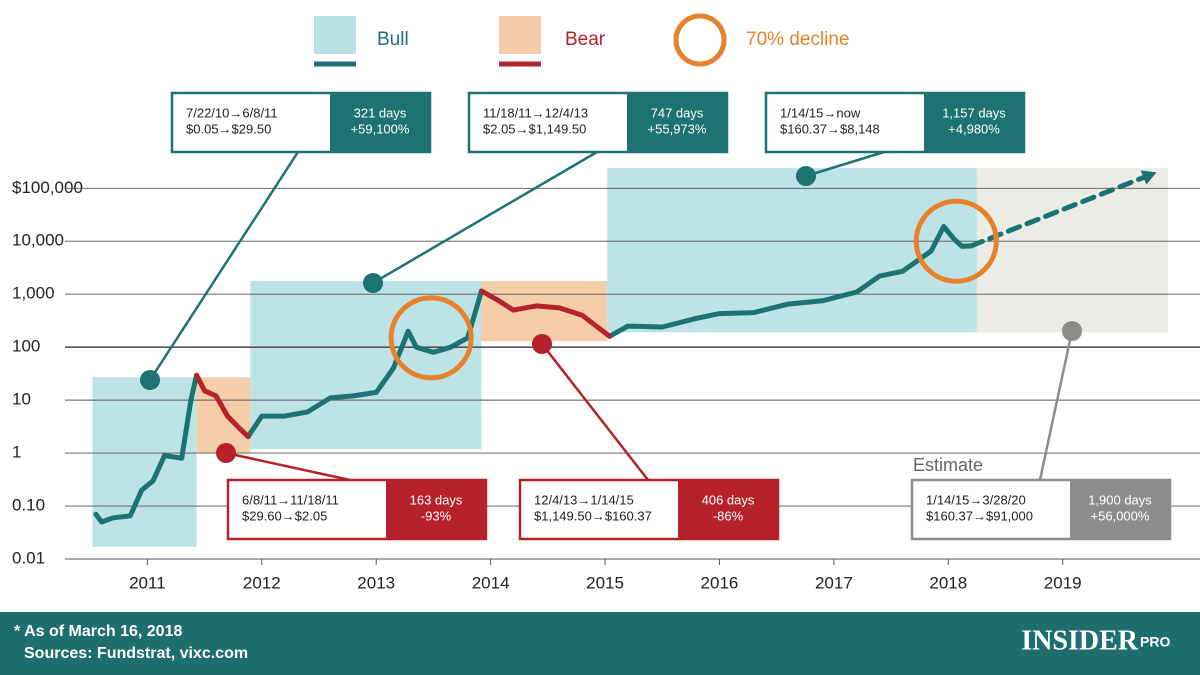 The width and height of the screenshot is (1200, 675). Describe the element at coordinates (28, 505) in the screenshot. I see `y-tick-label: 0.10` at that location.